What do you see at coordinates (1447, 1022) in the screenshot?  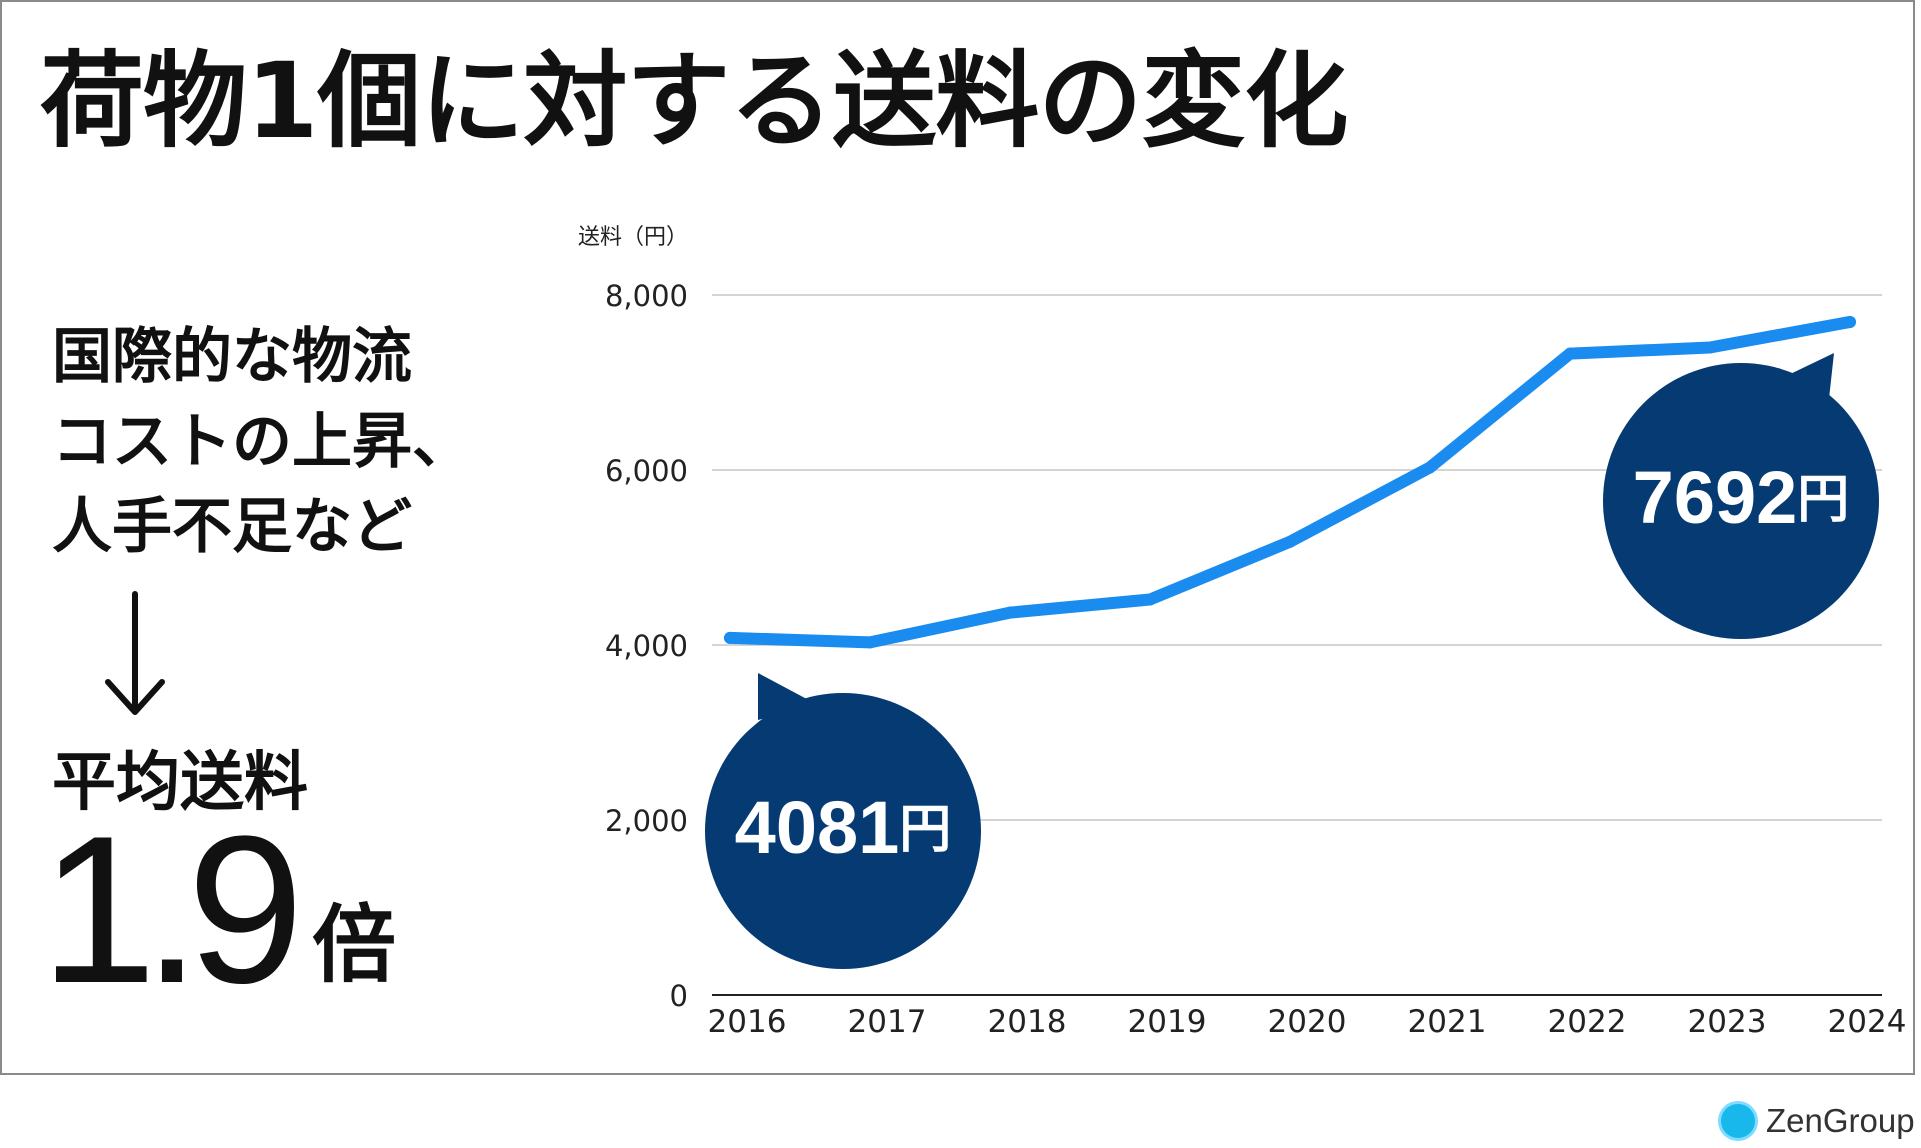 I see `x-tick-label: 2021` at bounding box center [1447, 1022].